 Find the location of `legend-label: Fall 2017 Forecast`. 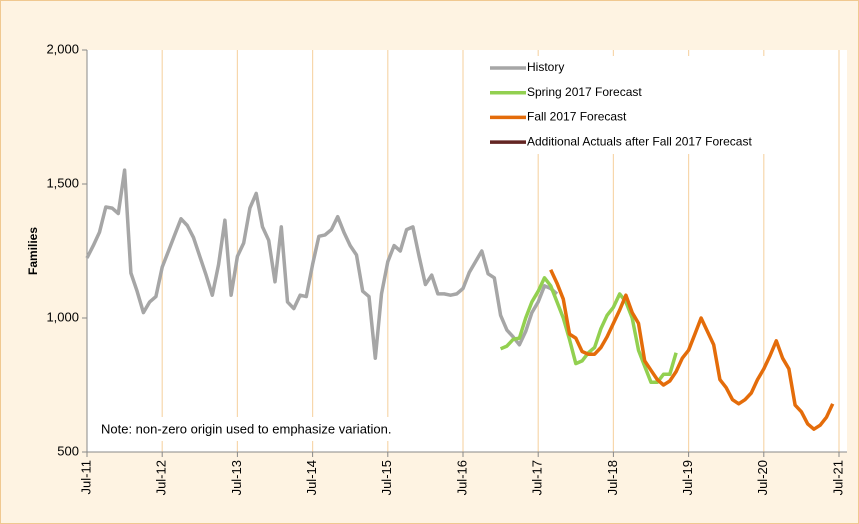

legend-label: Fall 2017 Forecast is located at coordinates (577, 117).